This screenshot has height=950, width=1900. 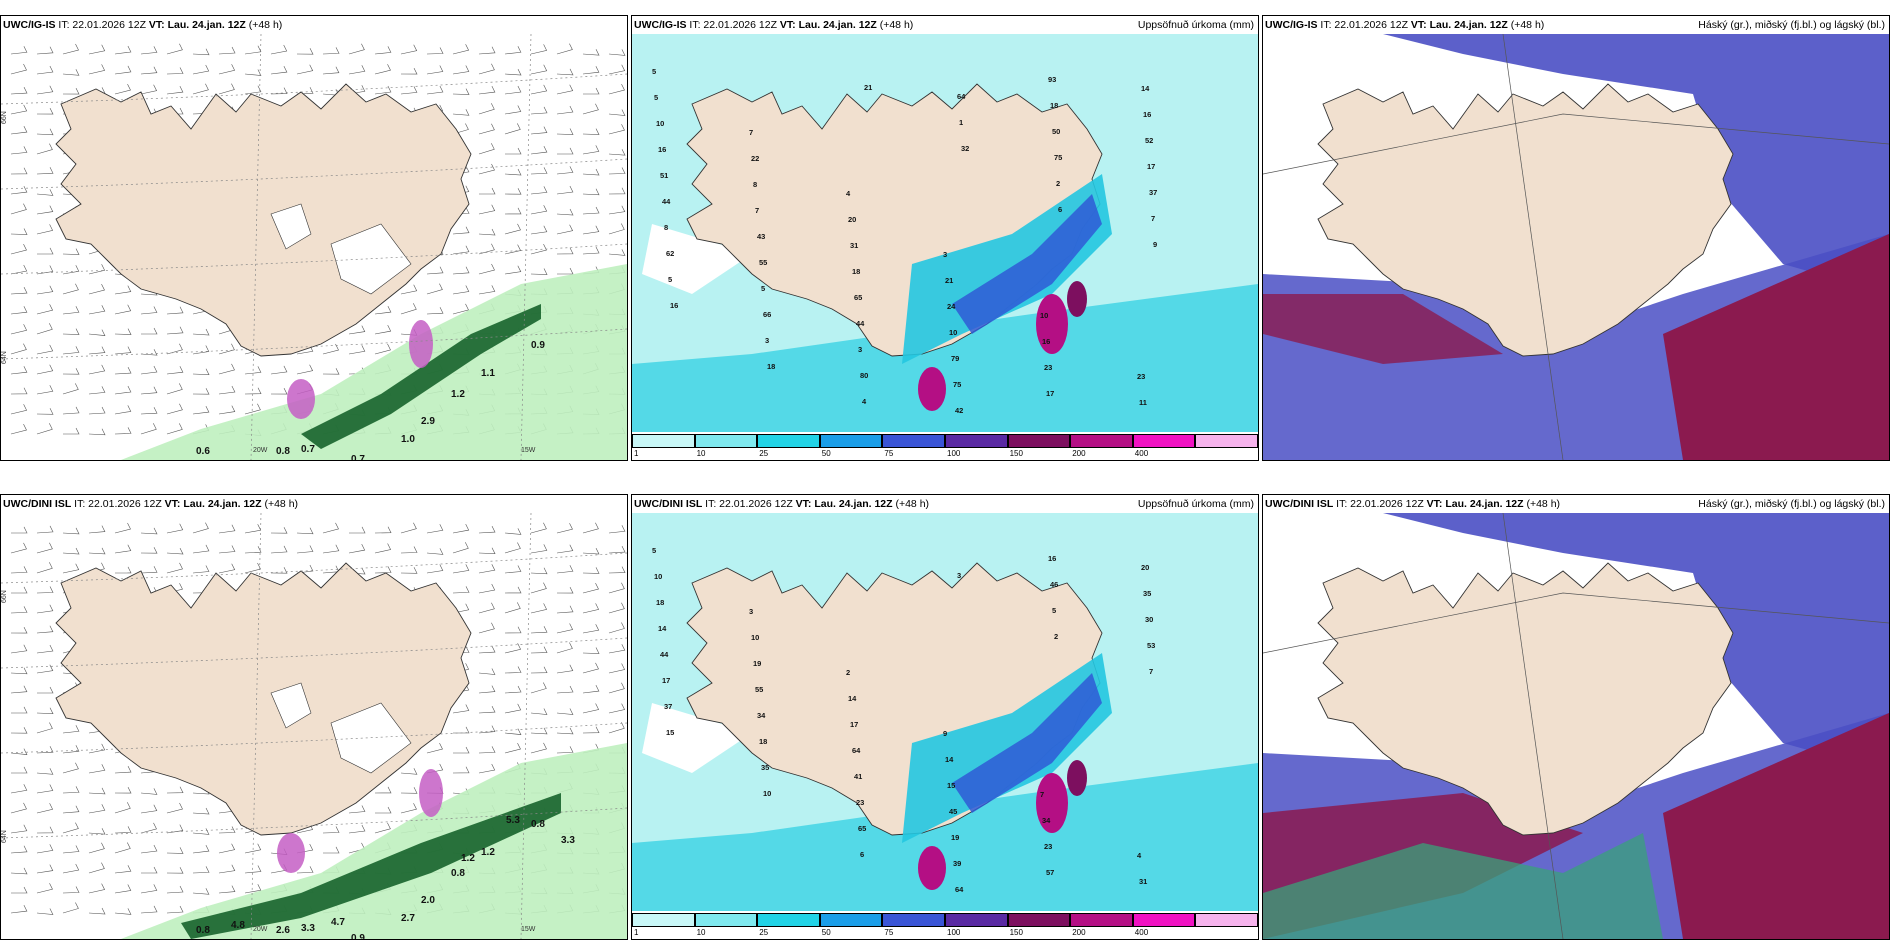 What do you see at coordinates (864, 375) in the screenshot?
I see `precip-value-label: 80` at bounding box center [864, 375].